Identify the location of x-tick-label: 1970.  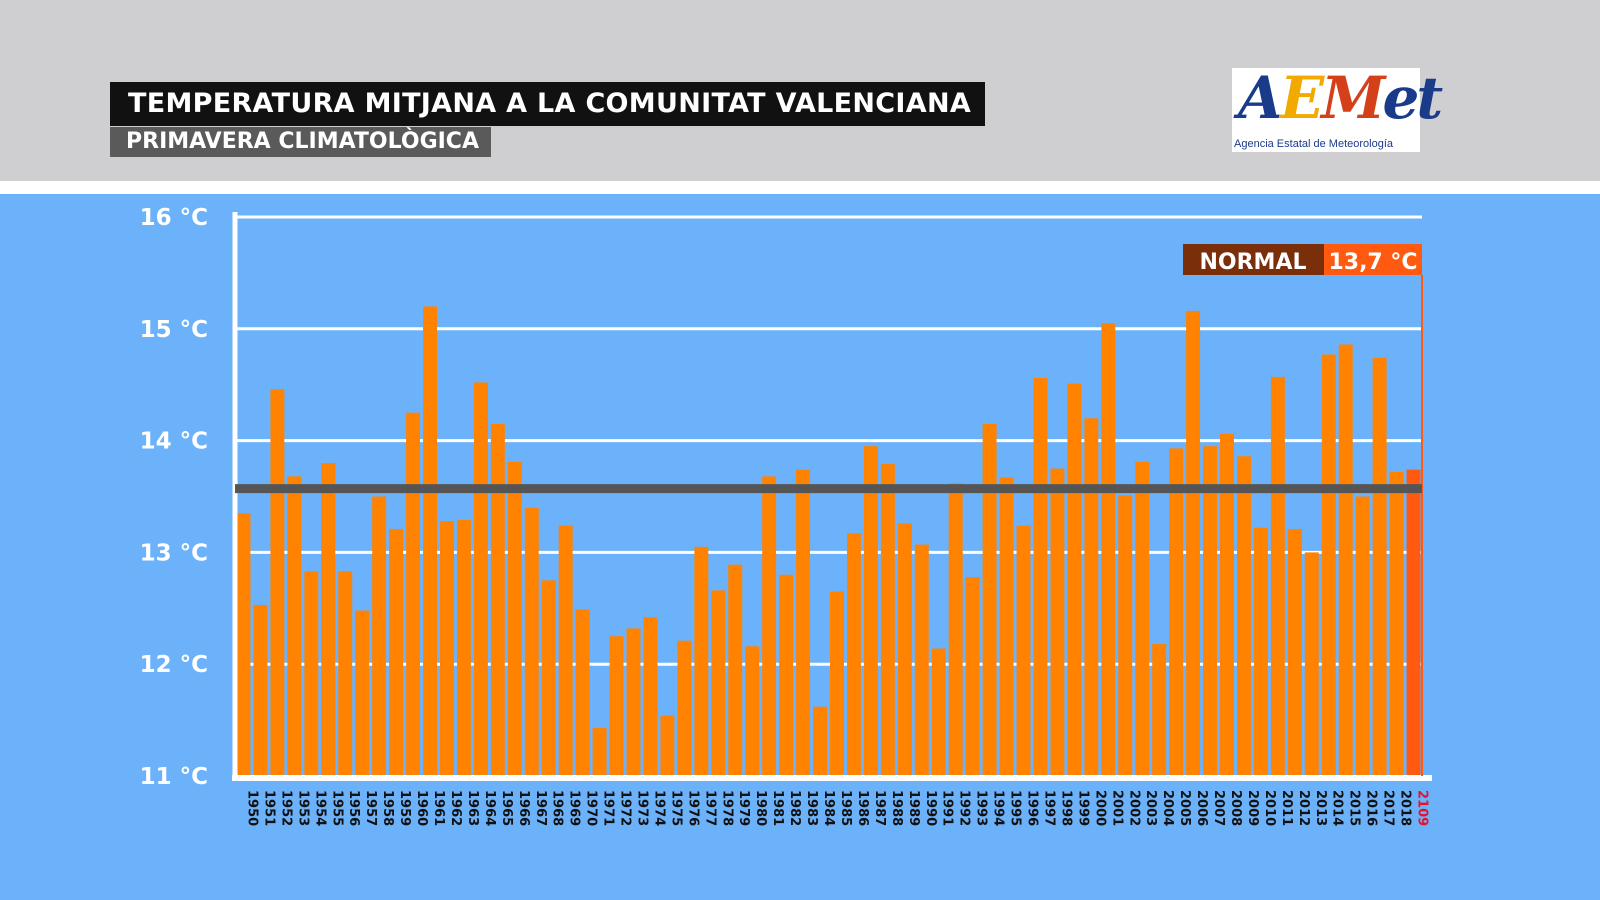
(591, 808).